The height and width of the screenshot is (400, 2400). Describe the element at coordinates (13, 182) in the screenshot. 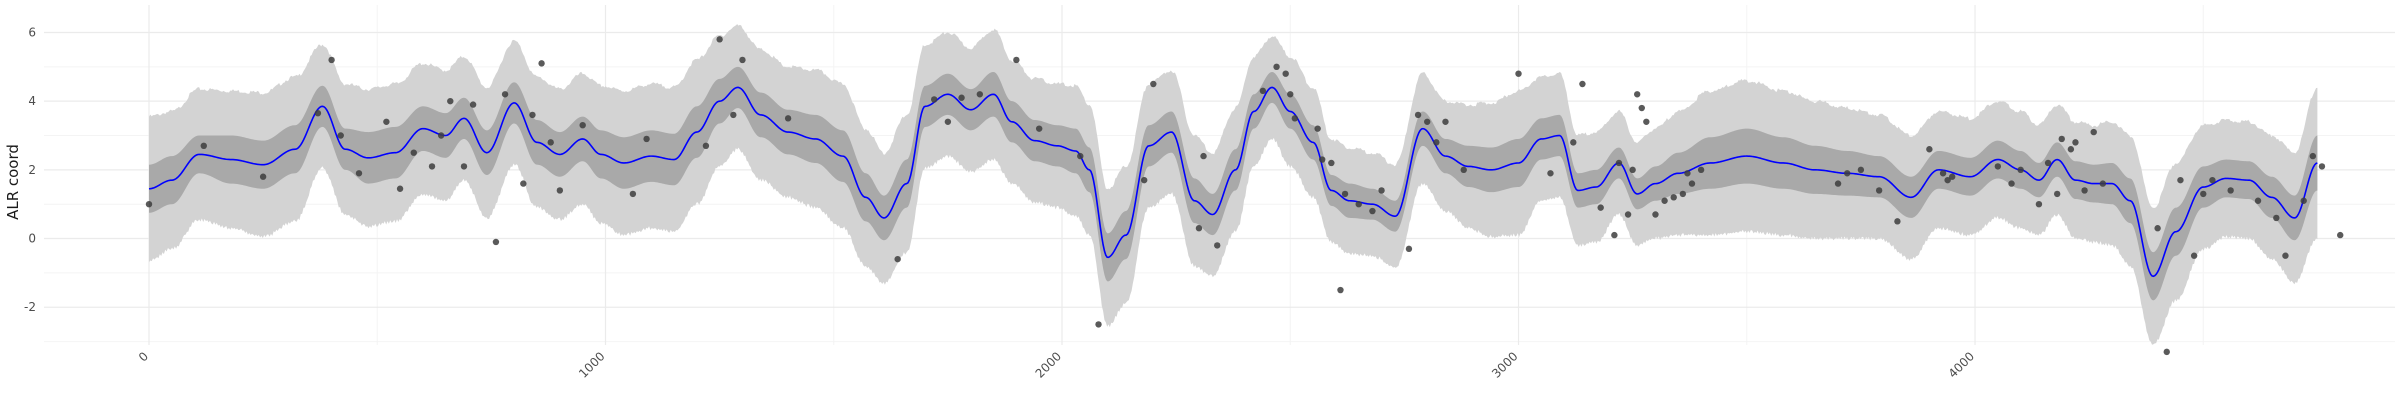

I see `y-axis-title: ALR coord` at that location.